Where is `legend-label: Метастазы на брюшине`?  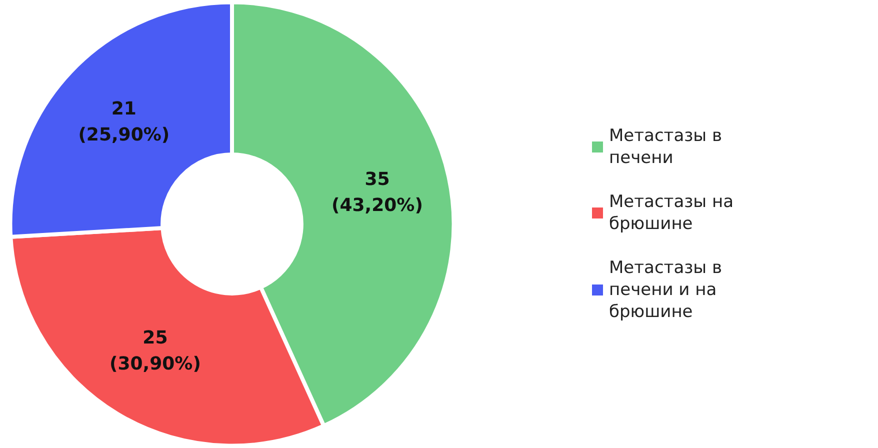
legend-label: Метастазы на брюшине is located at coordinates (674, 213).